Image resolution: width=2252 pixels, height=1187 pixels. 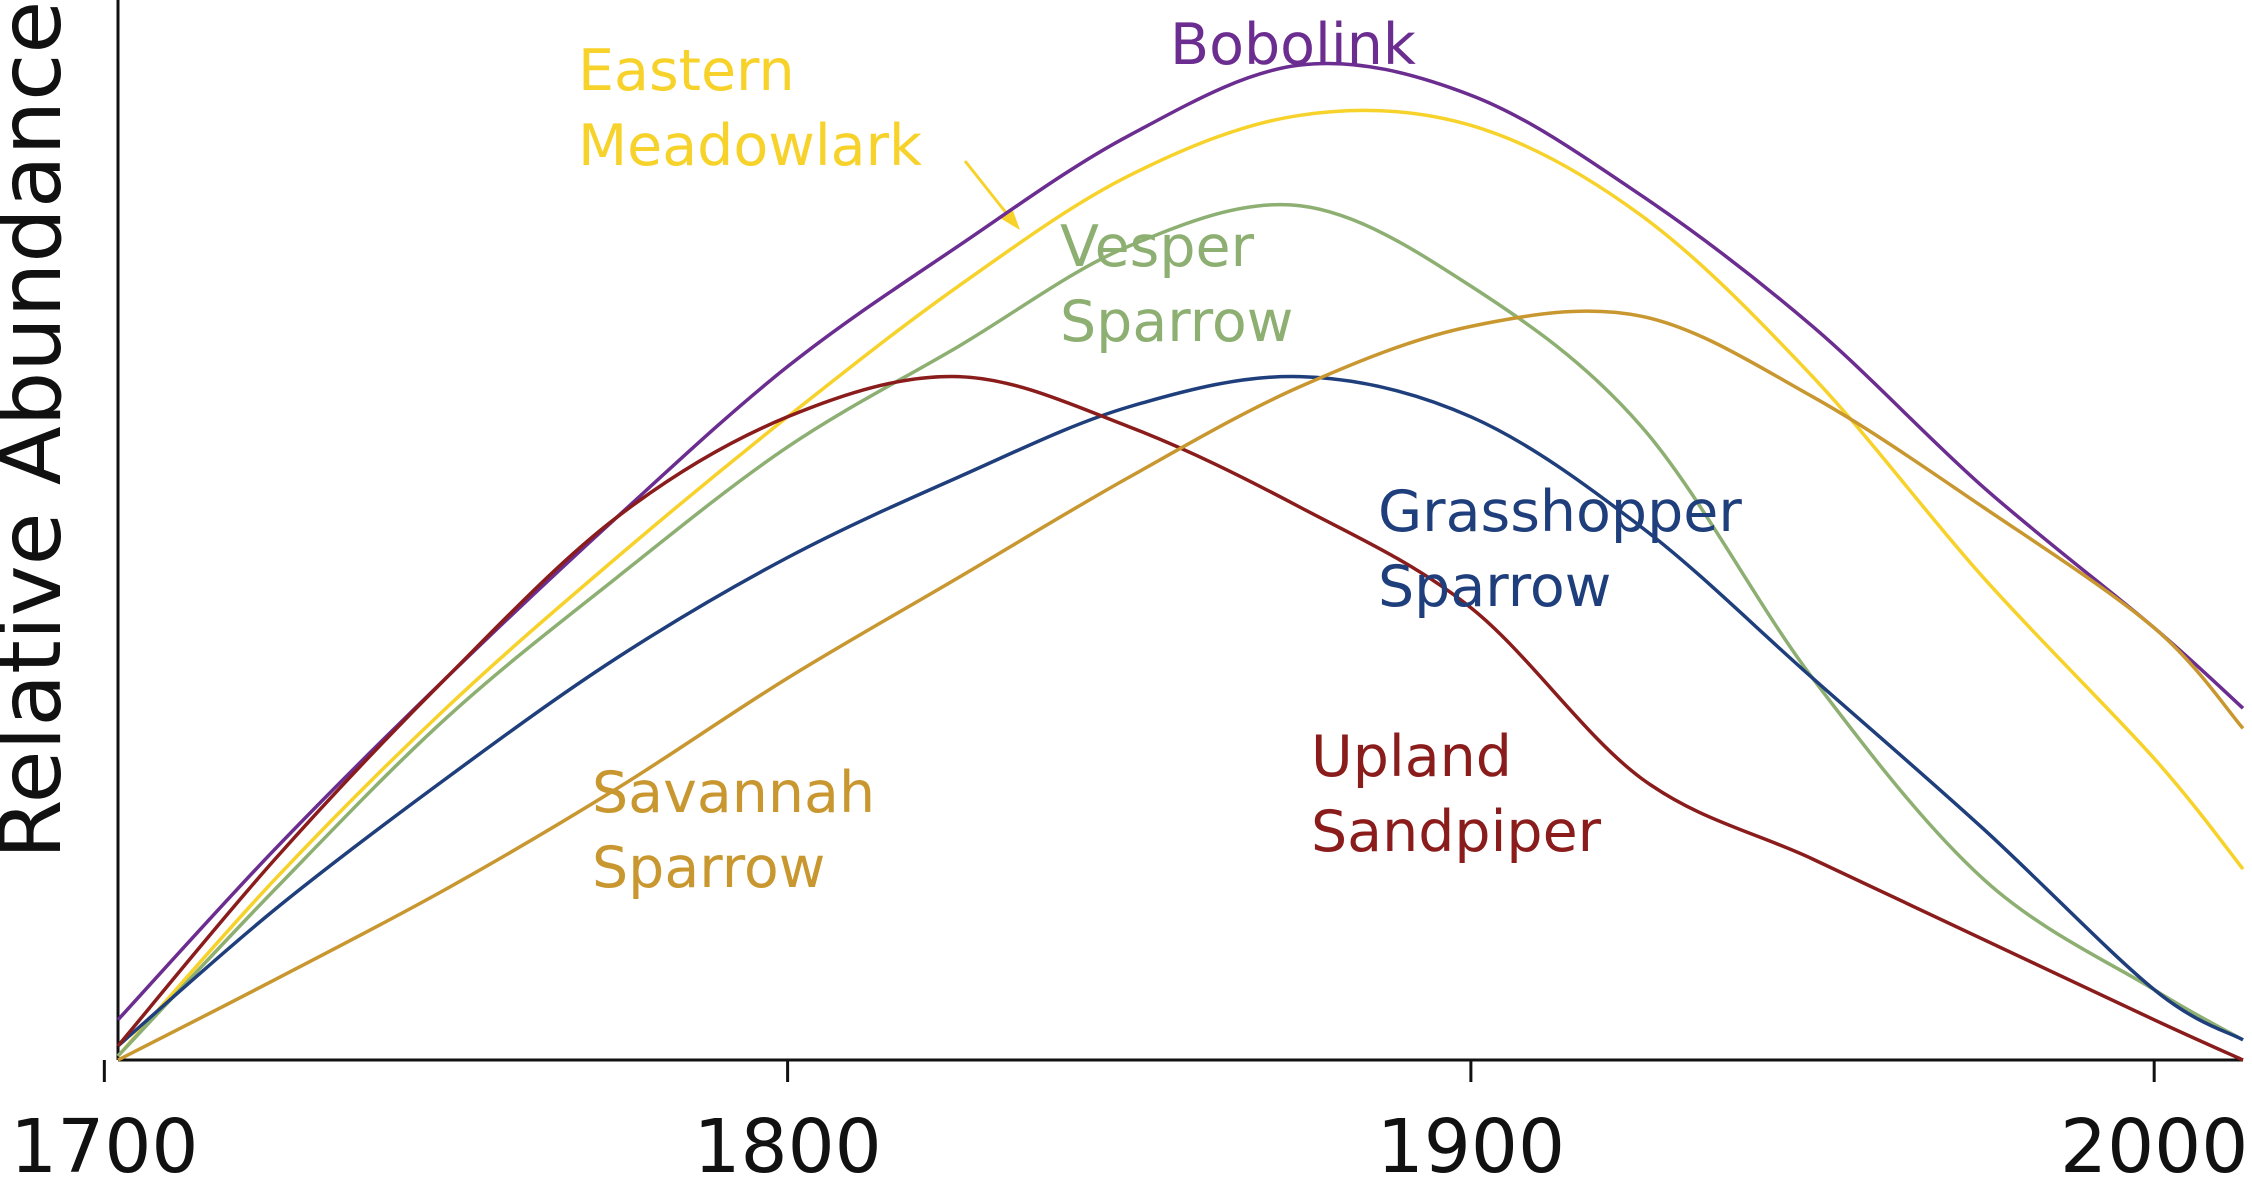 What do you see at coordinates (1456, 794) in the screenshot?
I see `series-label: Upland Sandpiper` at bounding box center [1456, 794].